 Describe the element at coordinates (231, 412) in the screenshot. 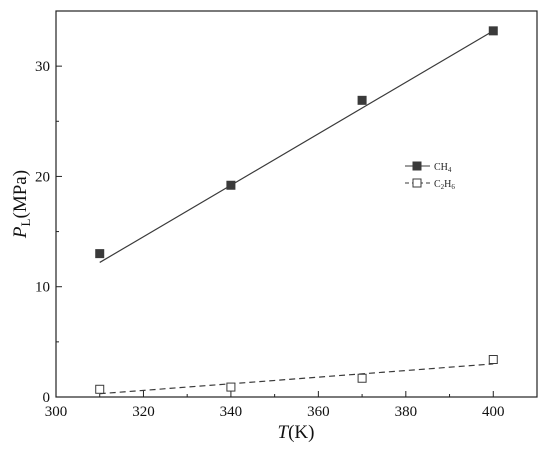

I see `x-tick-label: 340` at that location.